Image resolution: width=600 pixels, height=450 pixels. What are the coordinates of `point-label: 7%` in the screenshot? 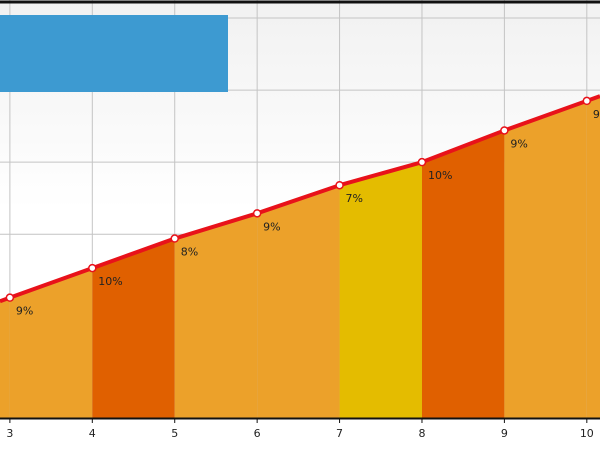 It's located at (354, 198).